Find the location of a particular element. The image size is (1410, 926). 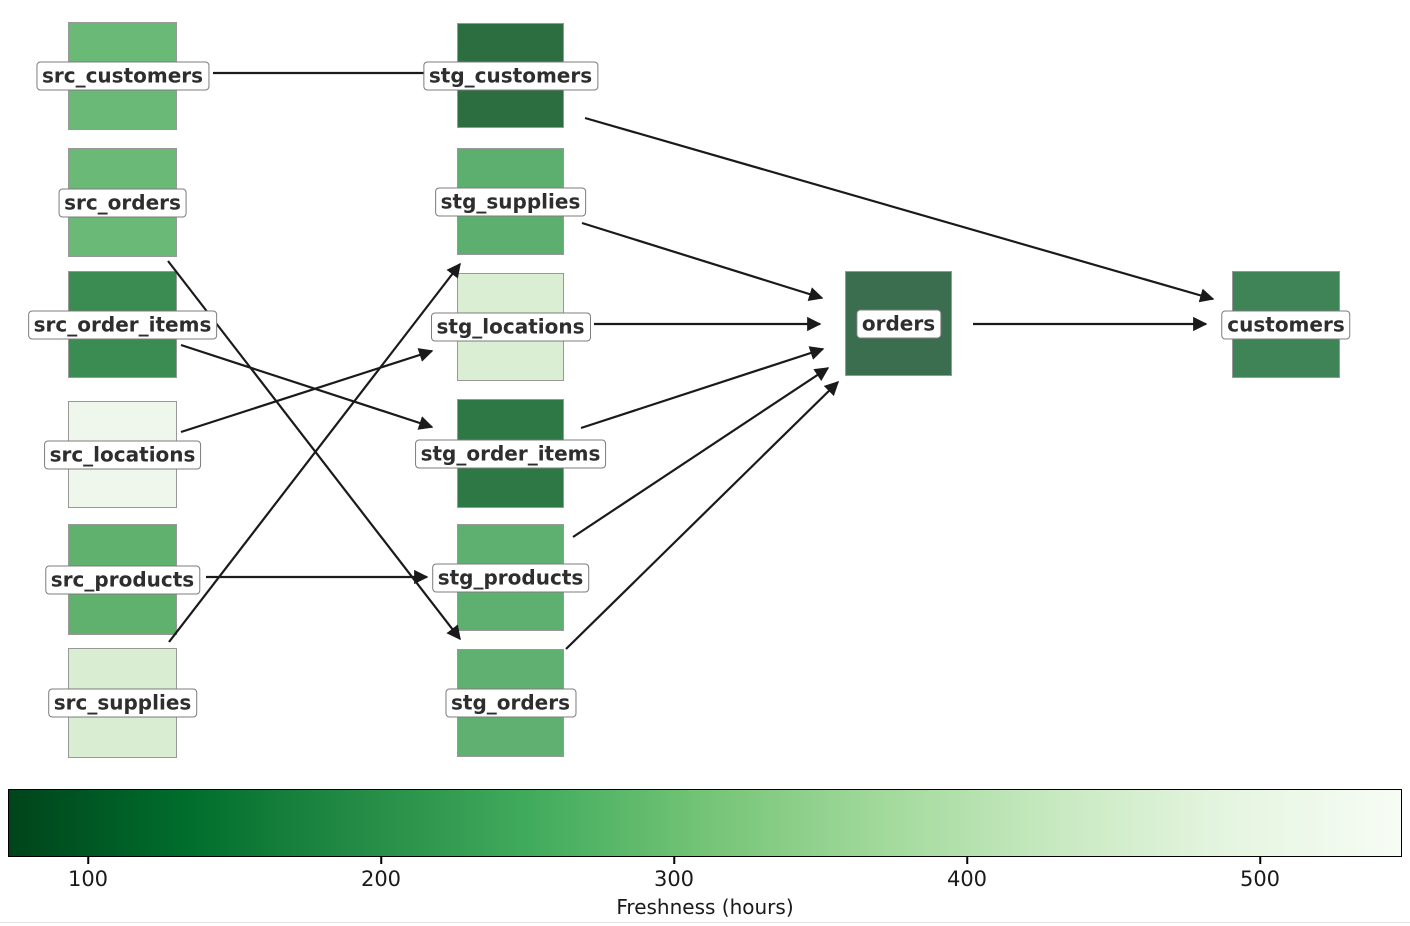

node-label-src_products: src_products is located at coordinates (122, 579).